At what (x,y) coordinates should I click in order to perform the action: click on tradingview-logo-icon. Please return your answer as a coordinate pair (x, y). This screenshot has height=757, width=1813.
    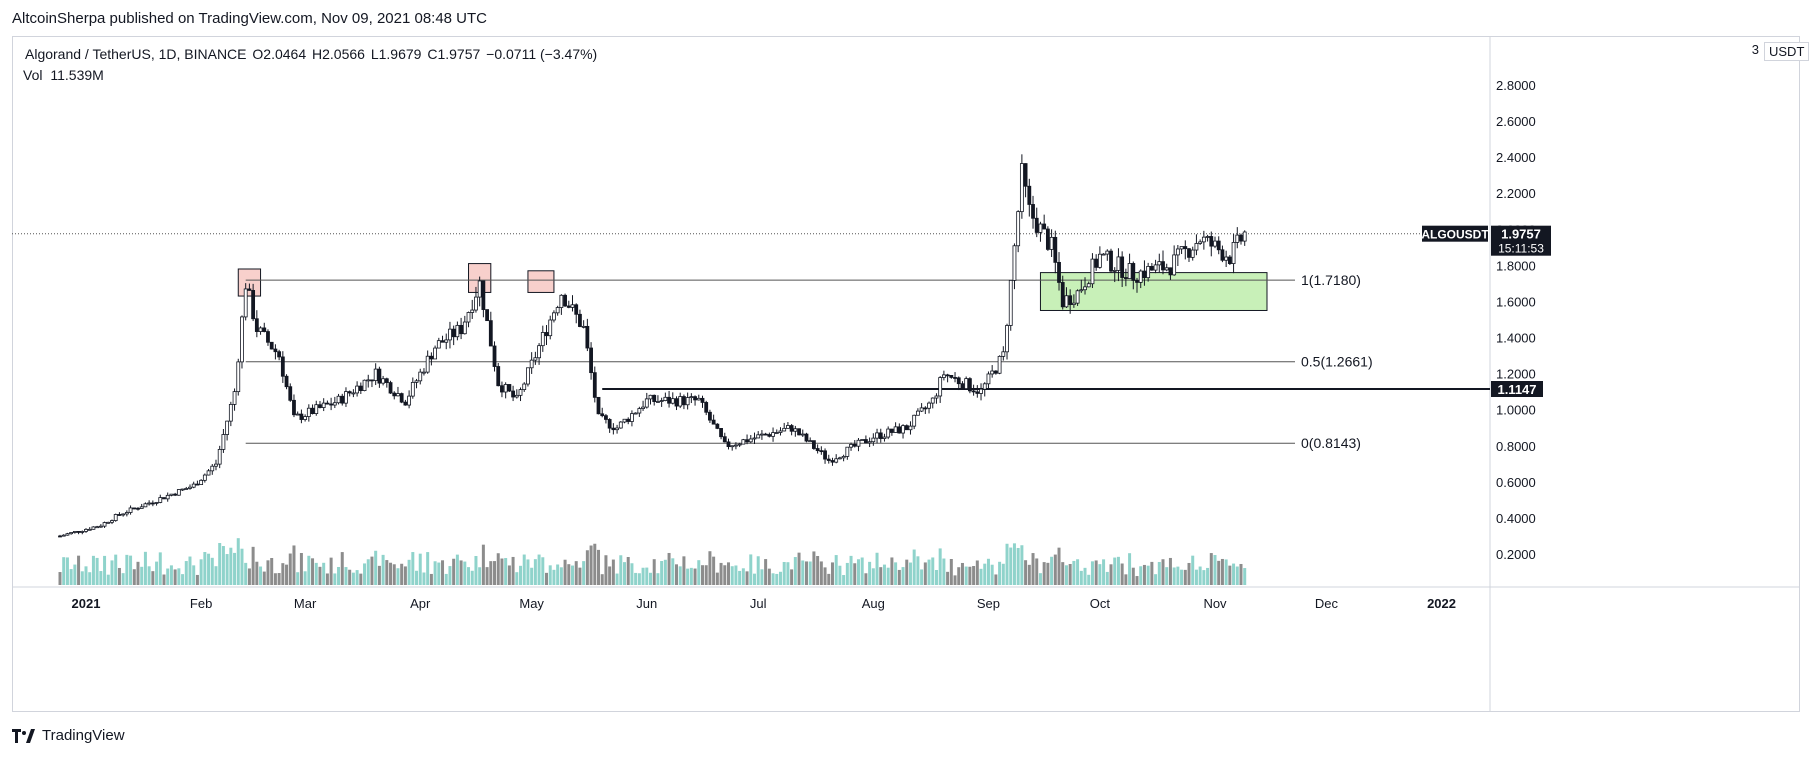
    Looking at the image, I should click on (23, 735).